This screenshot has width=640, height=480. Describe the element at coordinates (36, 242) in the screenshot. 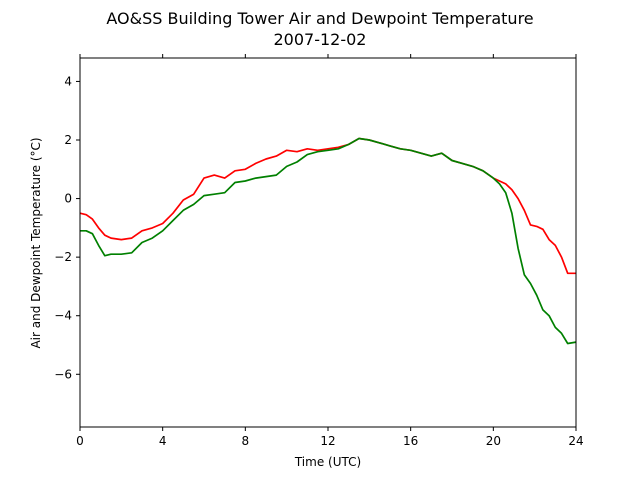

I see `y-axis-label: Air and Dewpoint Temperature (°C)` at that location.